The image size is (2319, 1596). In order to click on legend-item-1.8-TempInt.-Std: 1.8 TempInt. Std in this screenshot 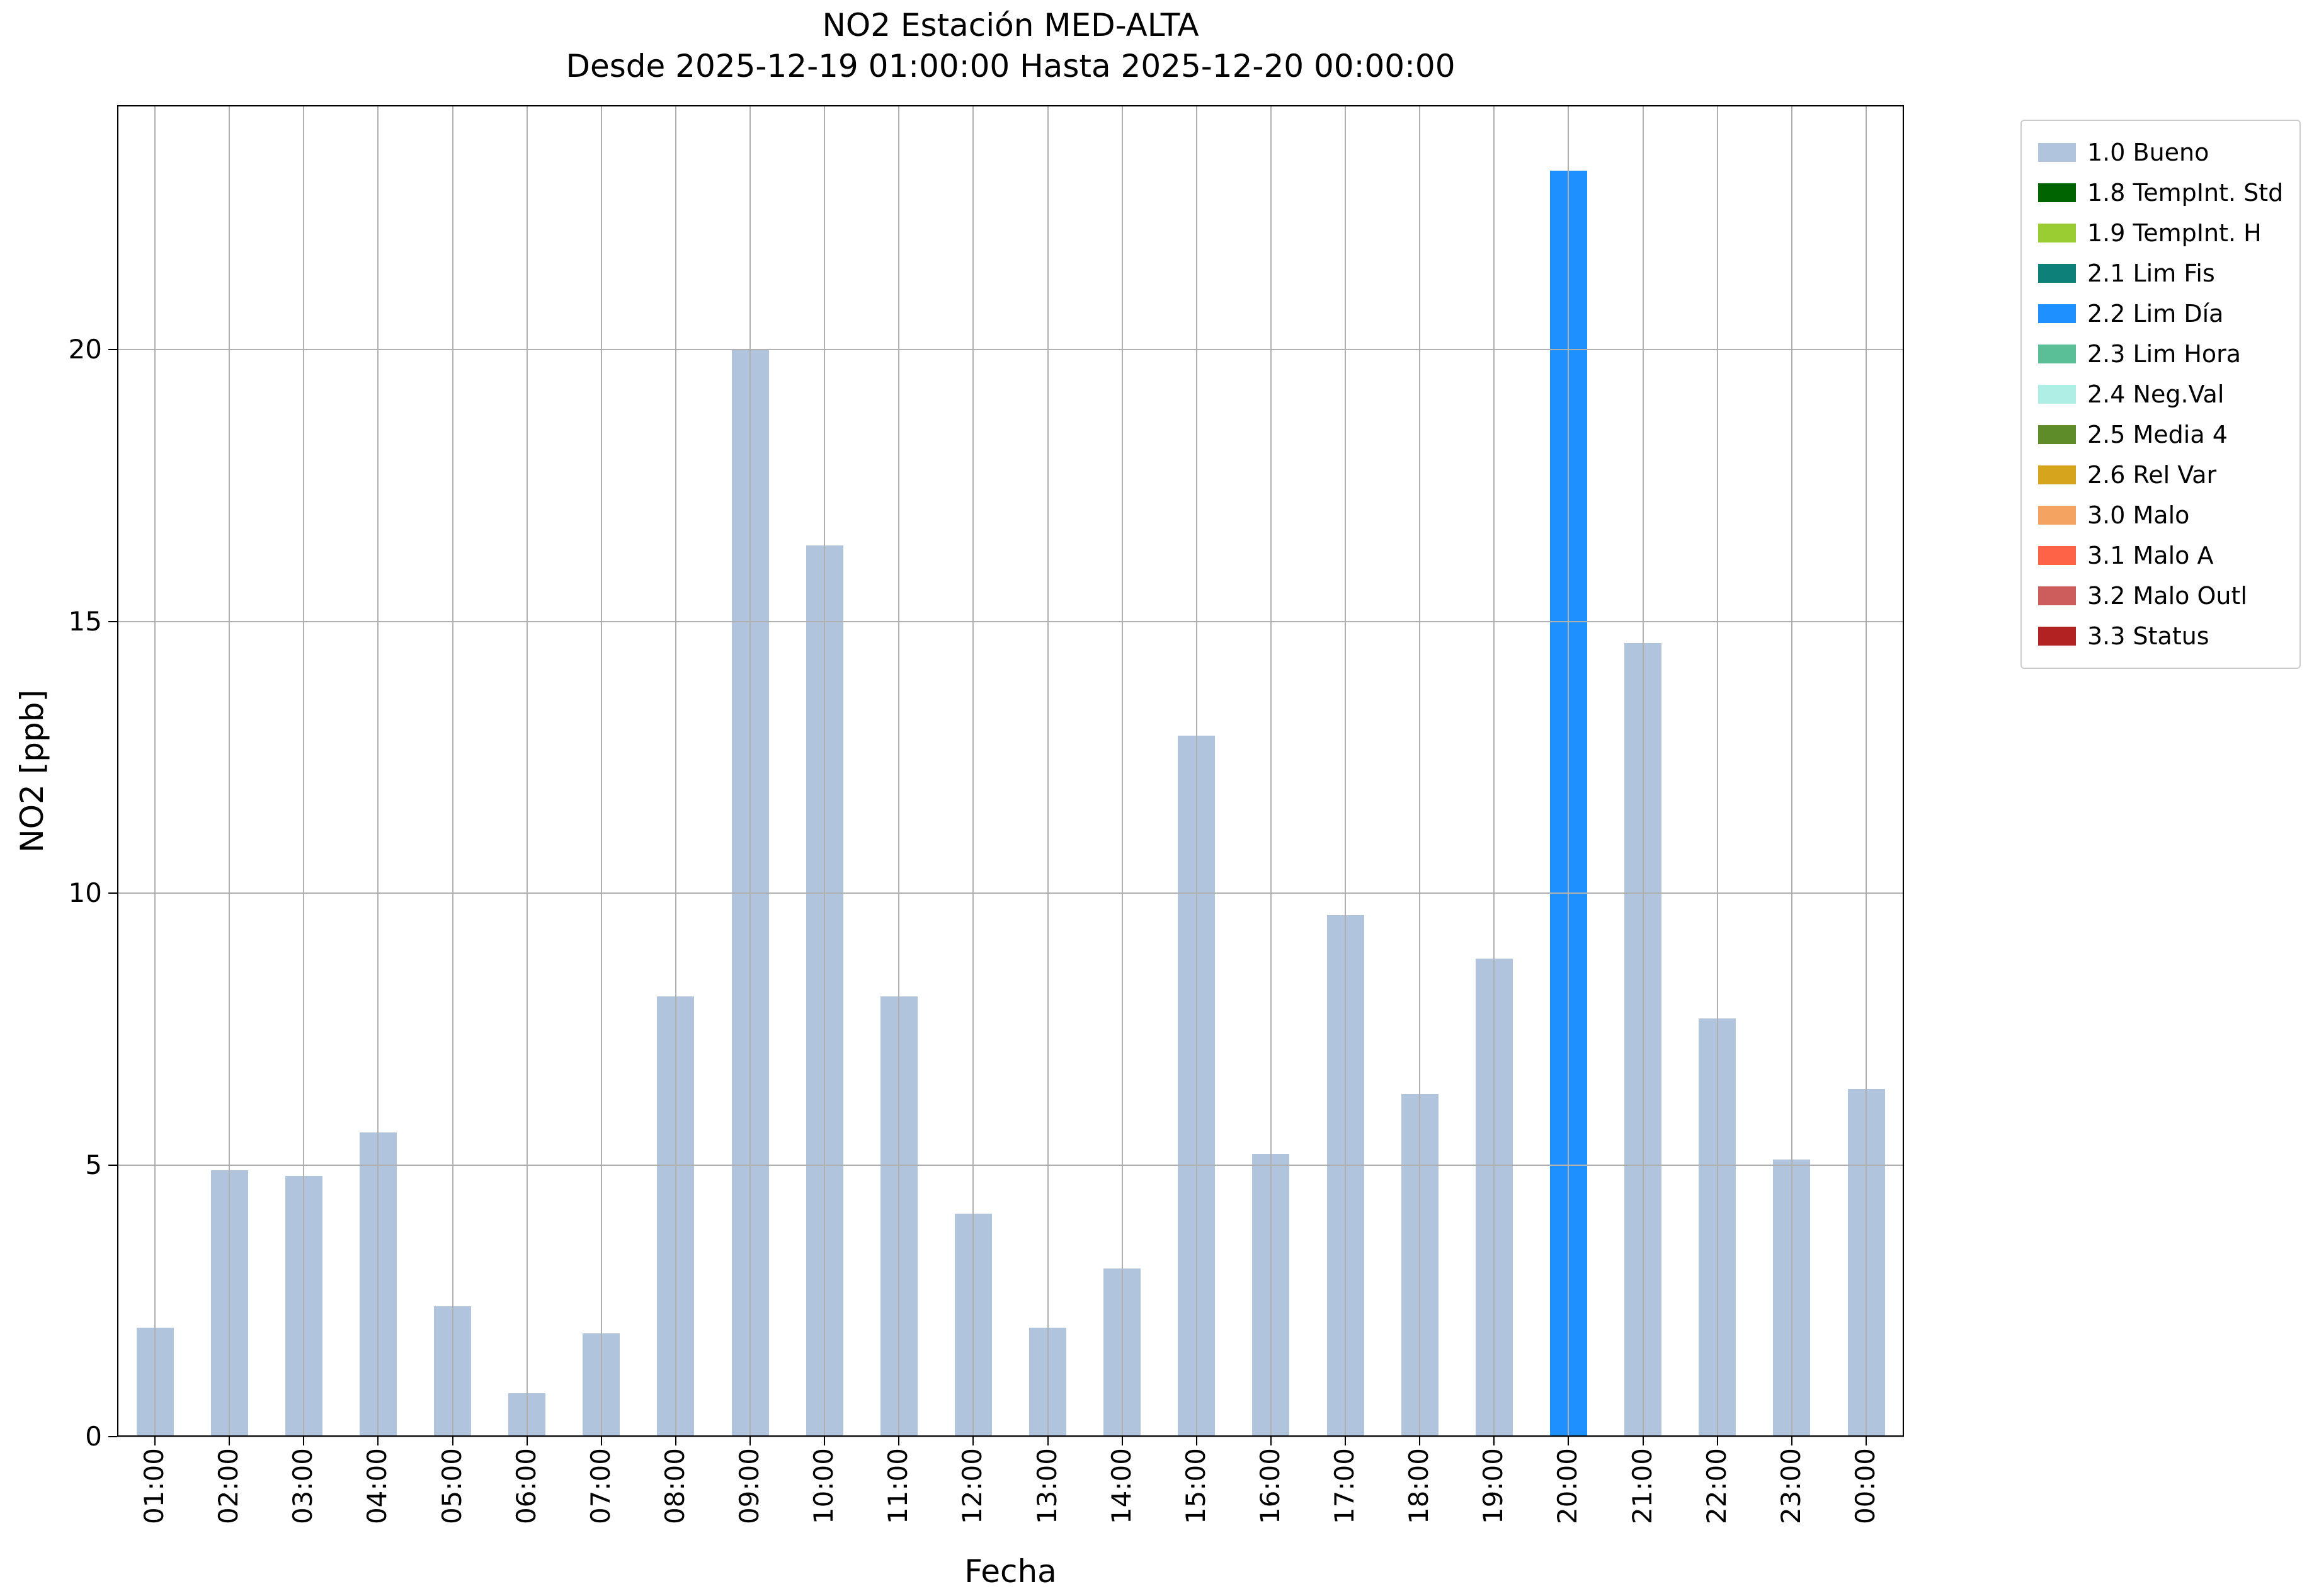, I will do `click(2160, 193)`.